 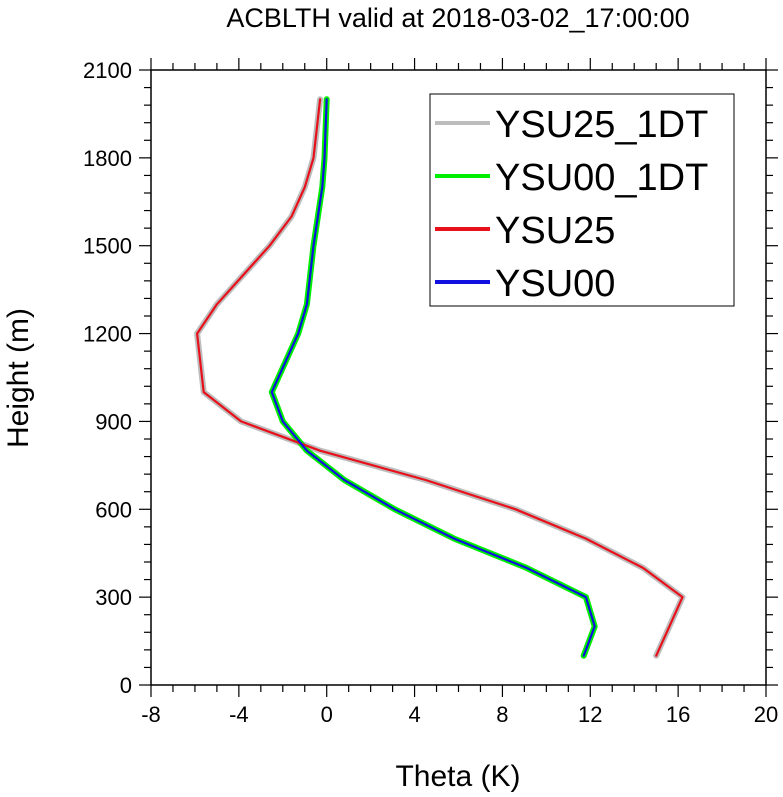 What do you see at coordinates (502, 714) in the screenshot?
I see `x-tick-label: 8` at bounding box center [502, 714].